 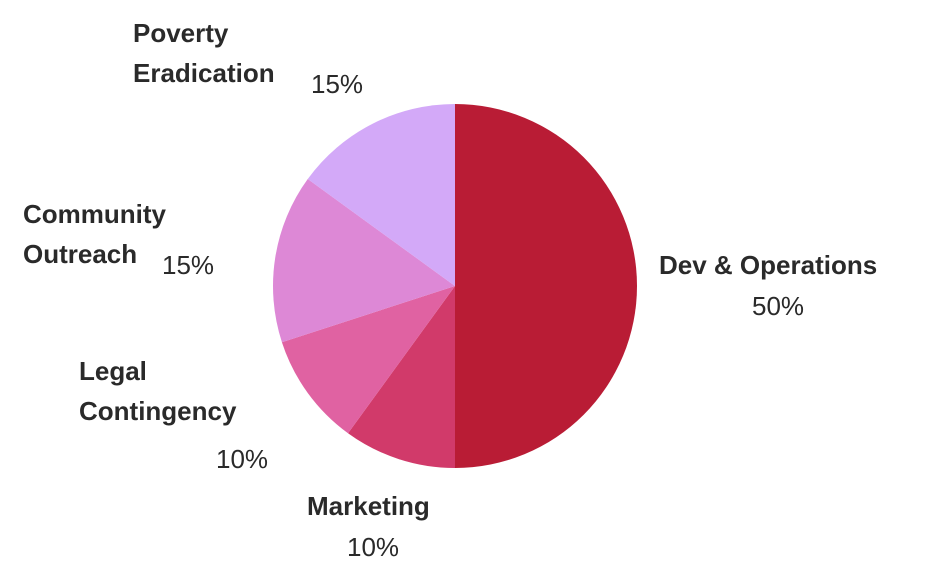 I want to click on pie-slice-legal-contingency, so click(x=368, y=360).